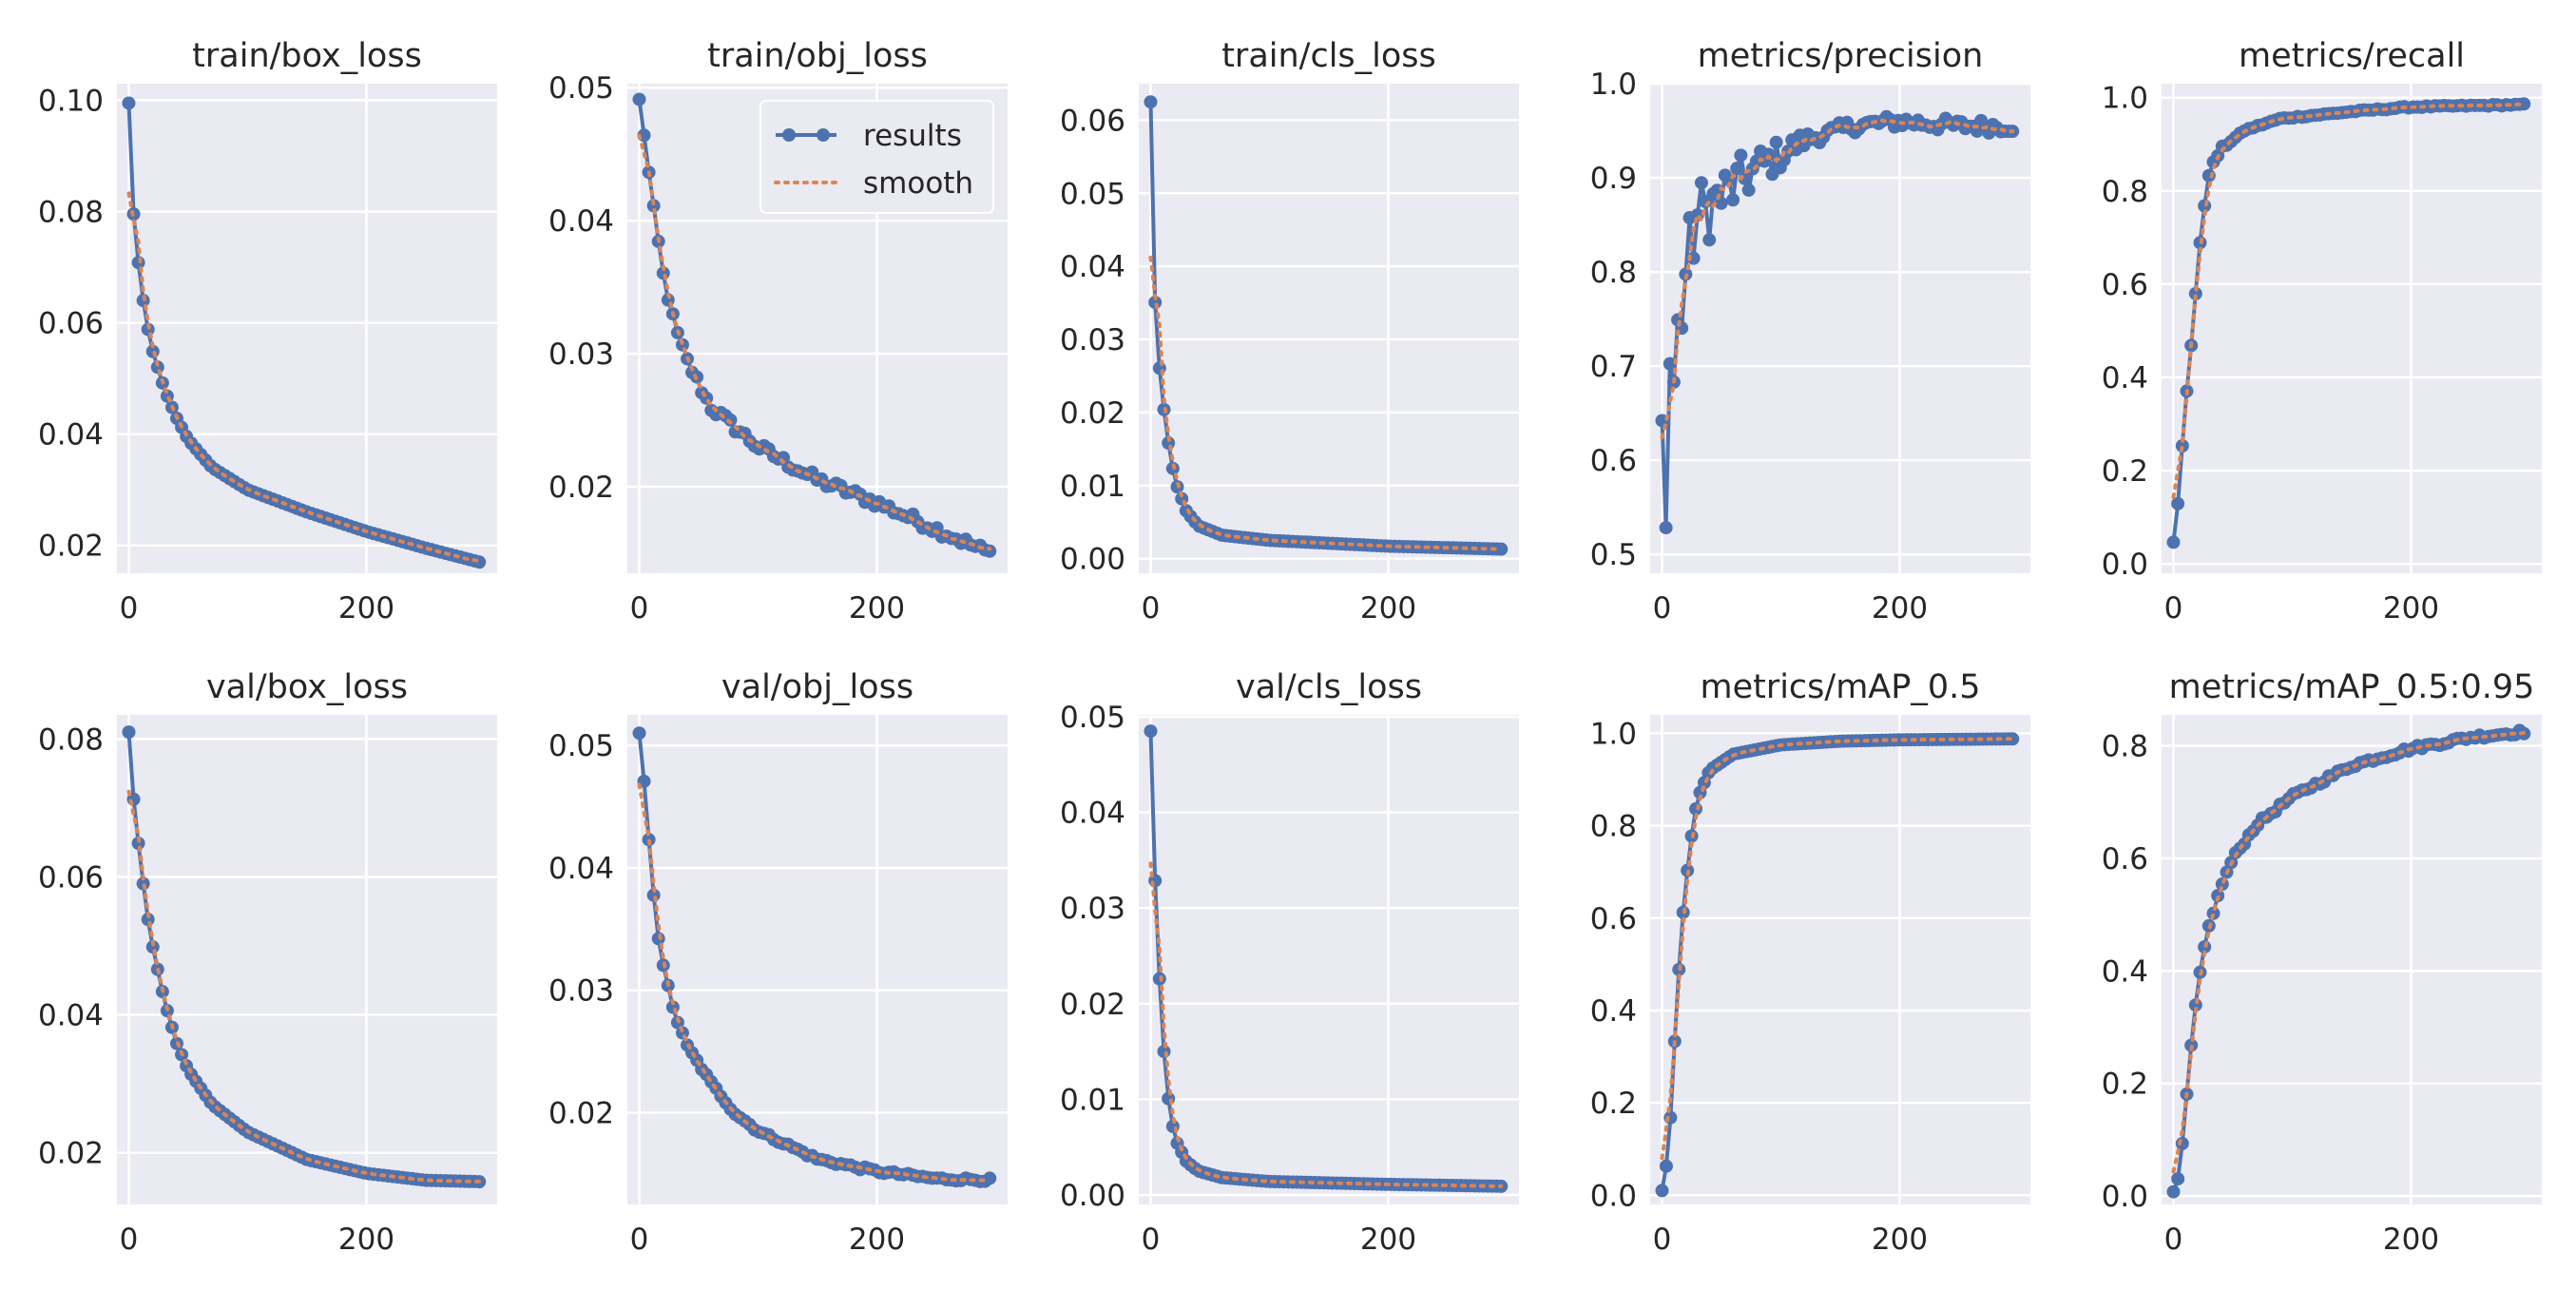 This screenshot has height=1290, width=2576. What do you see at coordinates (307, 687) in the screenshot?
I see `plot-title: val/box_loss` at bounding box center [307, 687].